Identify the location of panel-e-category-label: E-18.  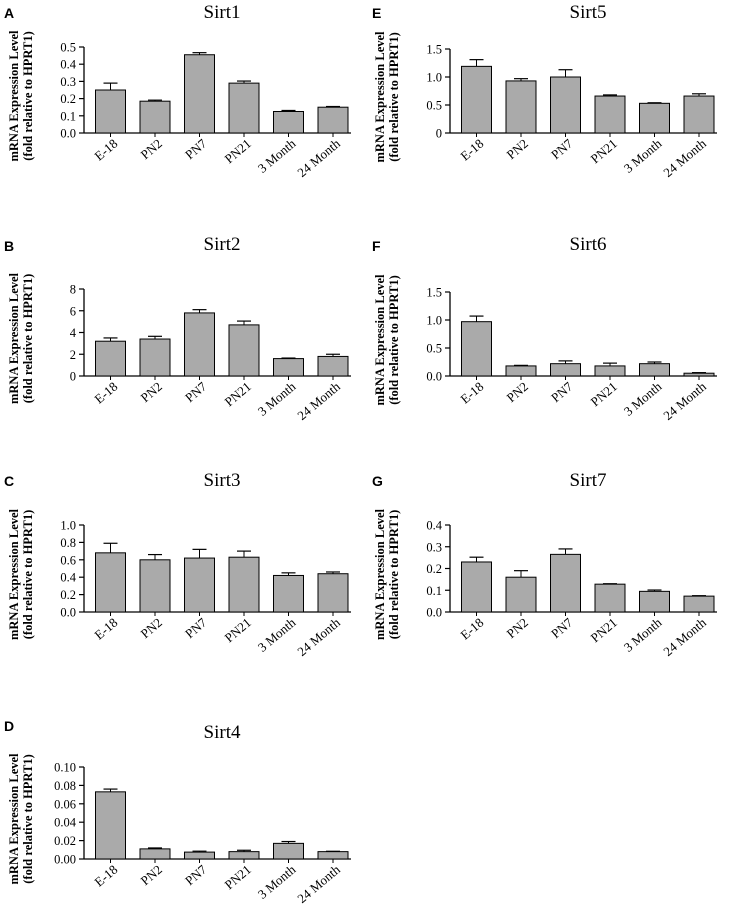
(471, 150).